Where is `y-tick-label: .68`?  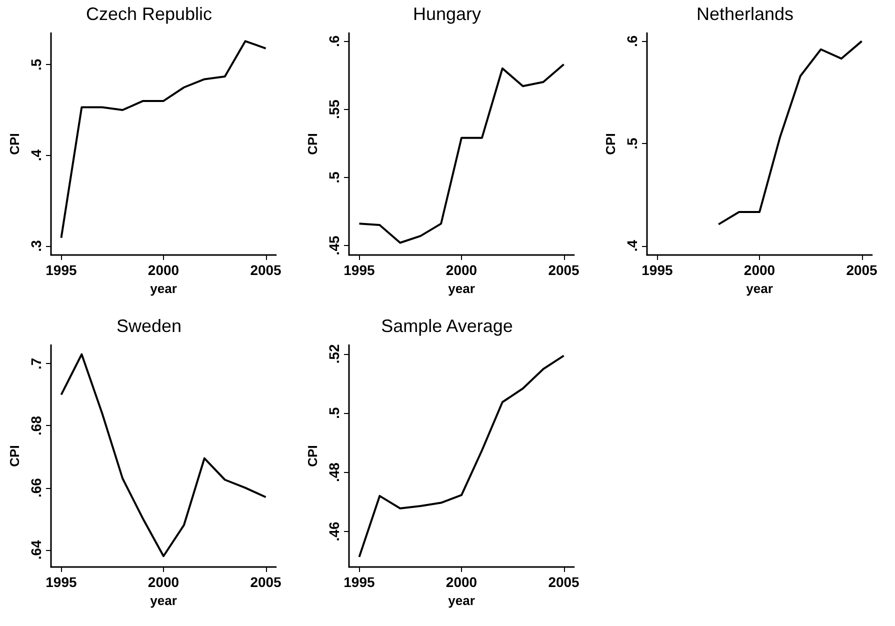
y-tick-label: .68 is located at coordinates (36, 426).